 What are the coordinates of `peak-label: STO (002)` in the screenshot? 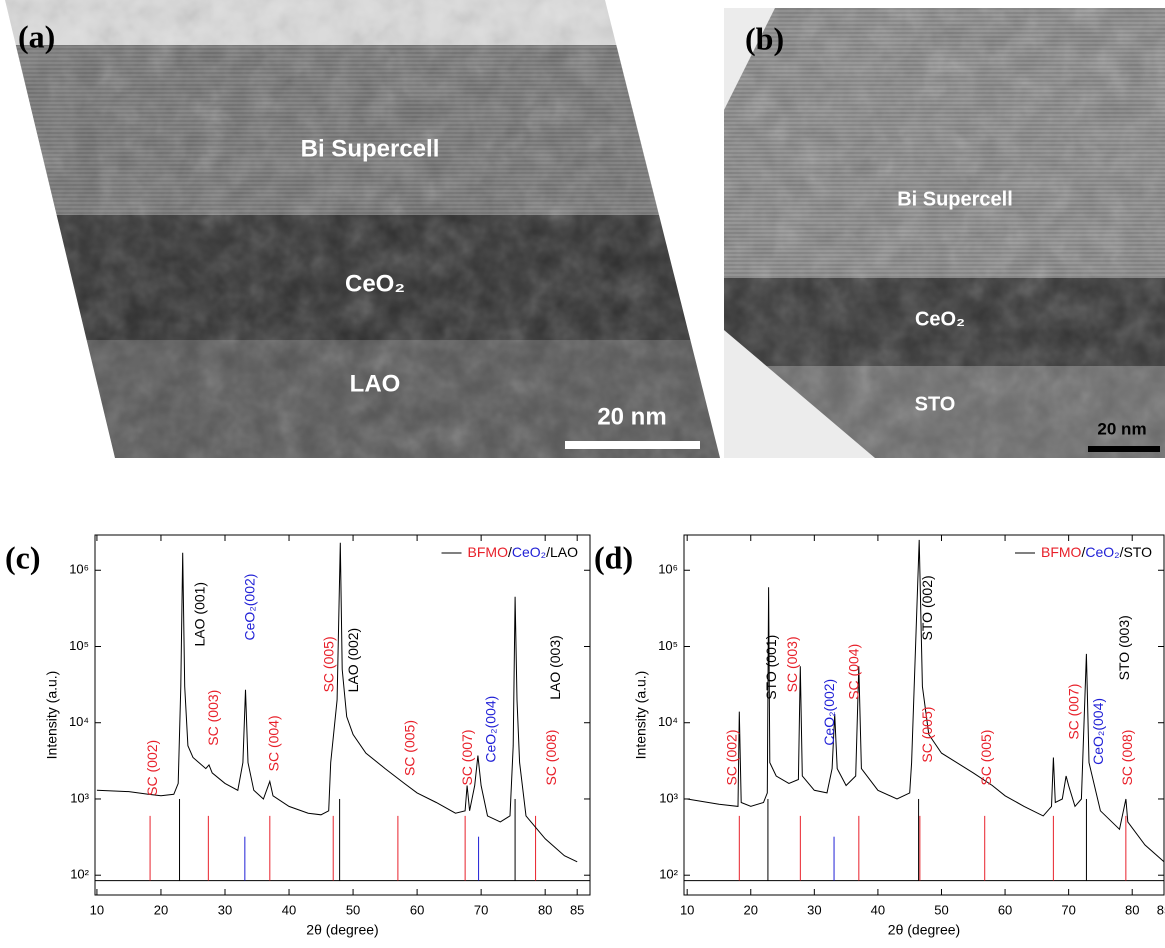 It's located at (927, 607).